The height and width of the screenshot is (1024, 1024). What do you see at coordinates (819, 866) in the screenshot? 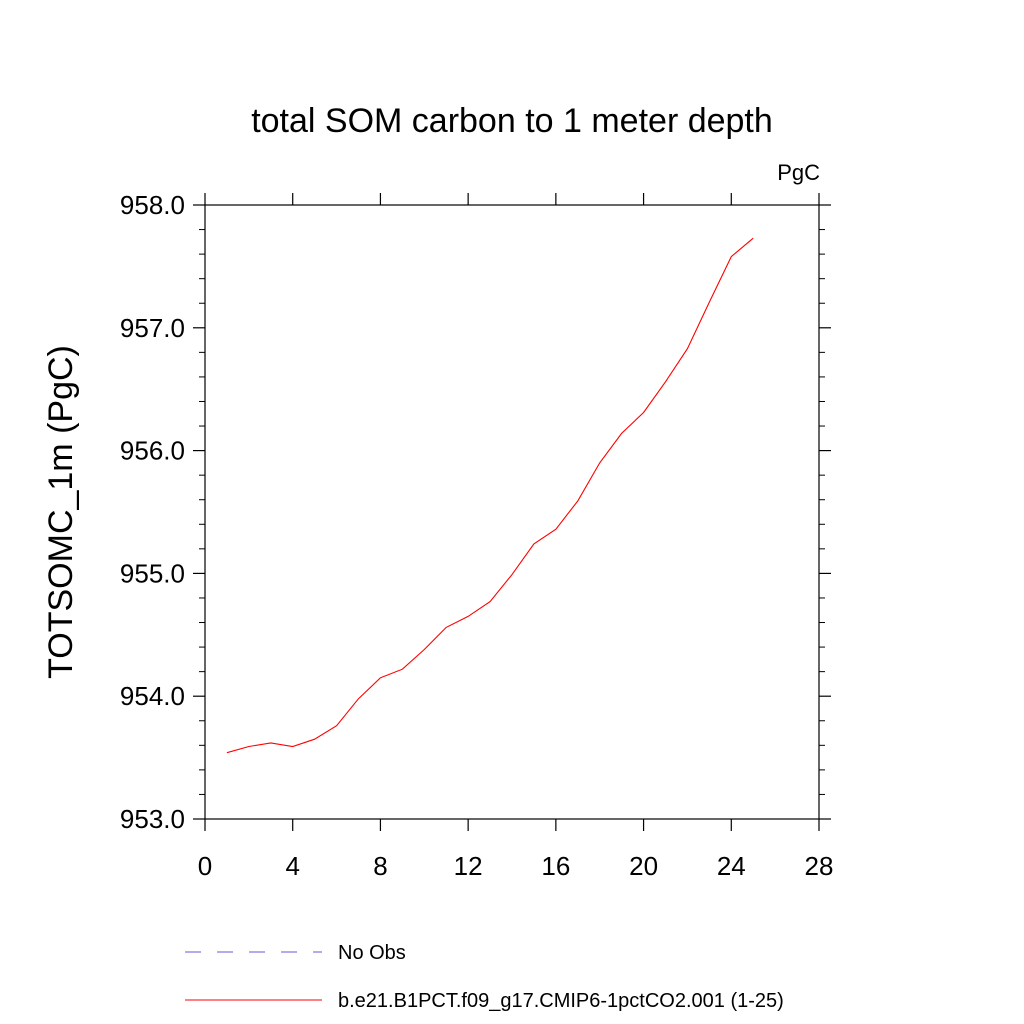
I see `x-tick-label: 28` at bounding box center [819, 866].